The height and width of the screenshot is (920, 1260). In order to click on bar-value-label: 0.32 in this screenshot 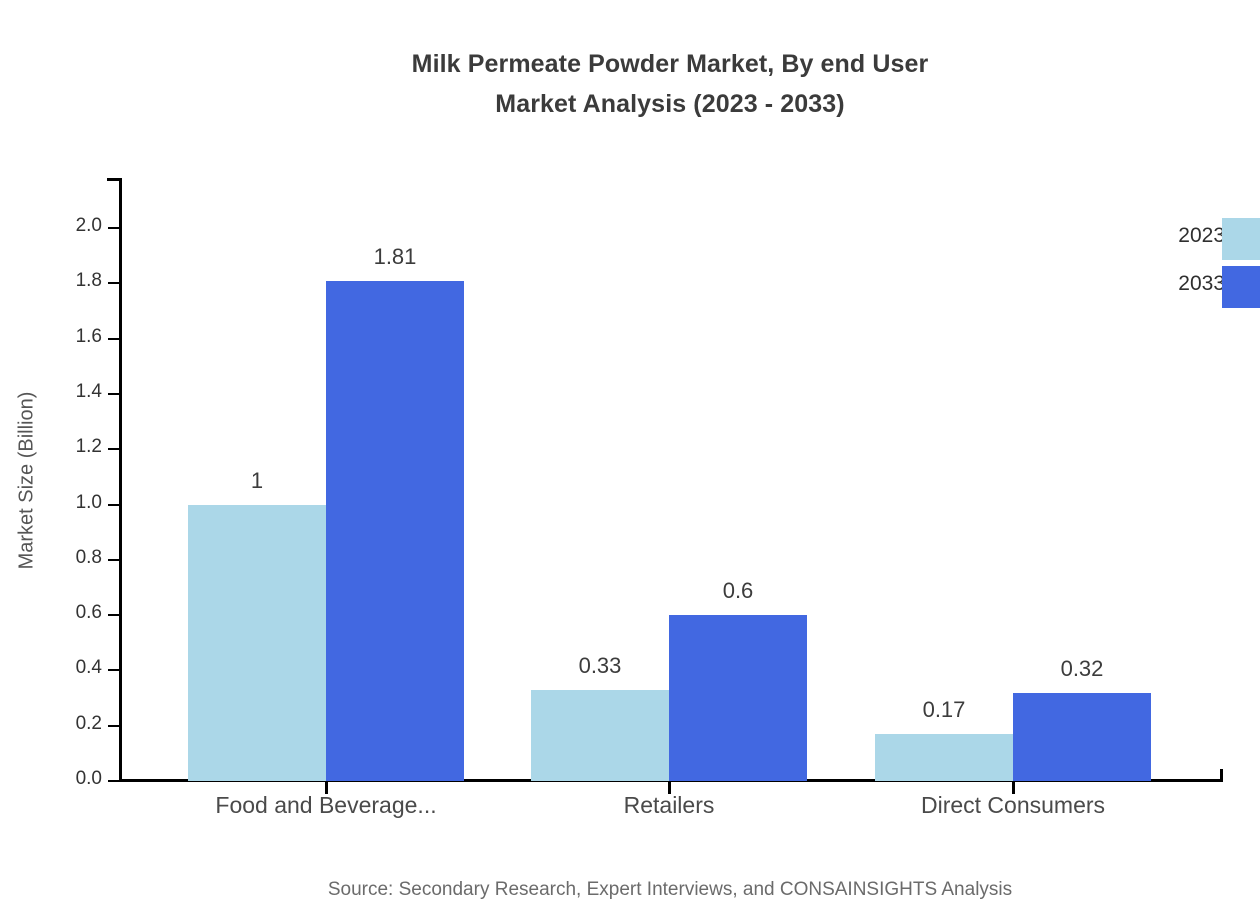, I will do `click(1082, 668)`.